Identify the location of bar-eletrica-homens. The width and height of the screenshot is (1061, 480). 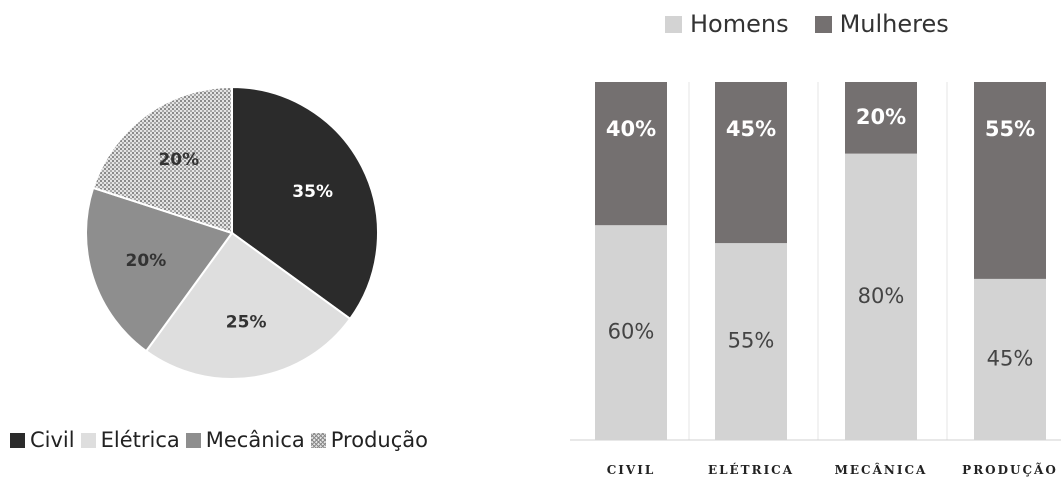
(751, 341).